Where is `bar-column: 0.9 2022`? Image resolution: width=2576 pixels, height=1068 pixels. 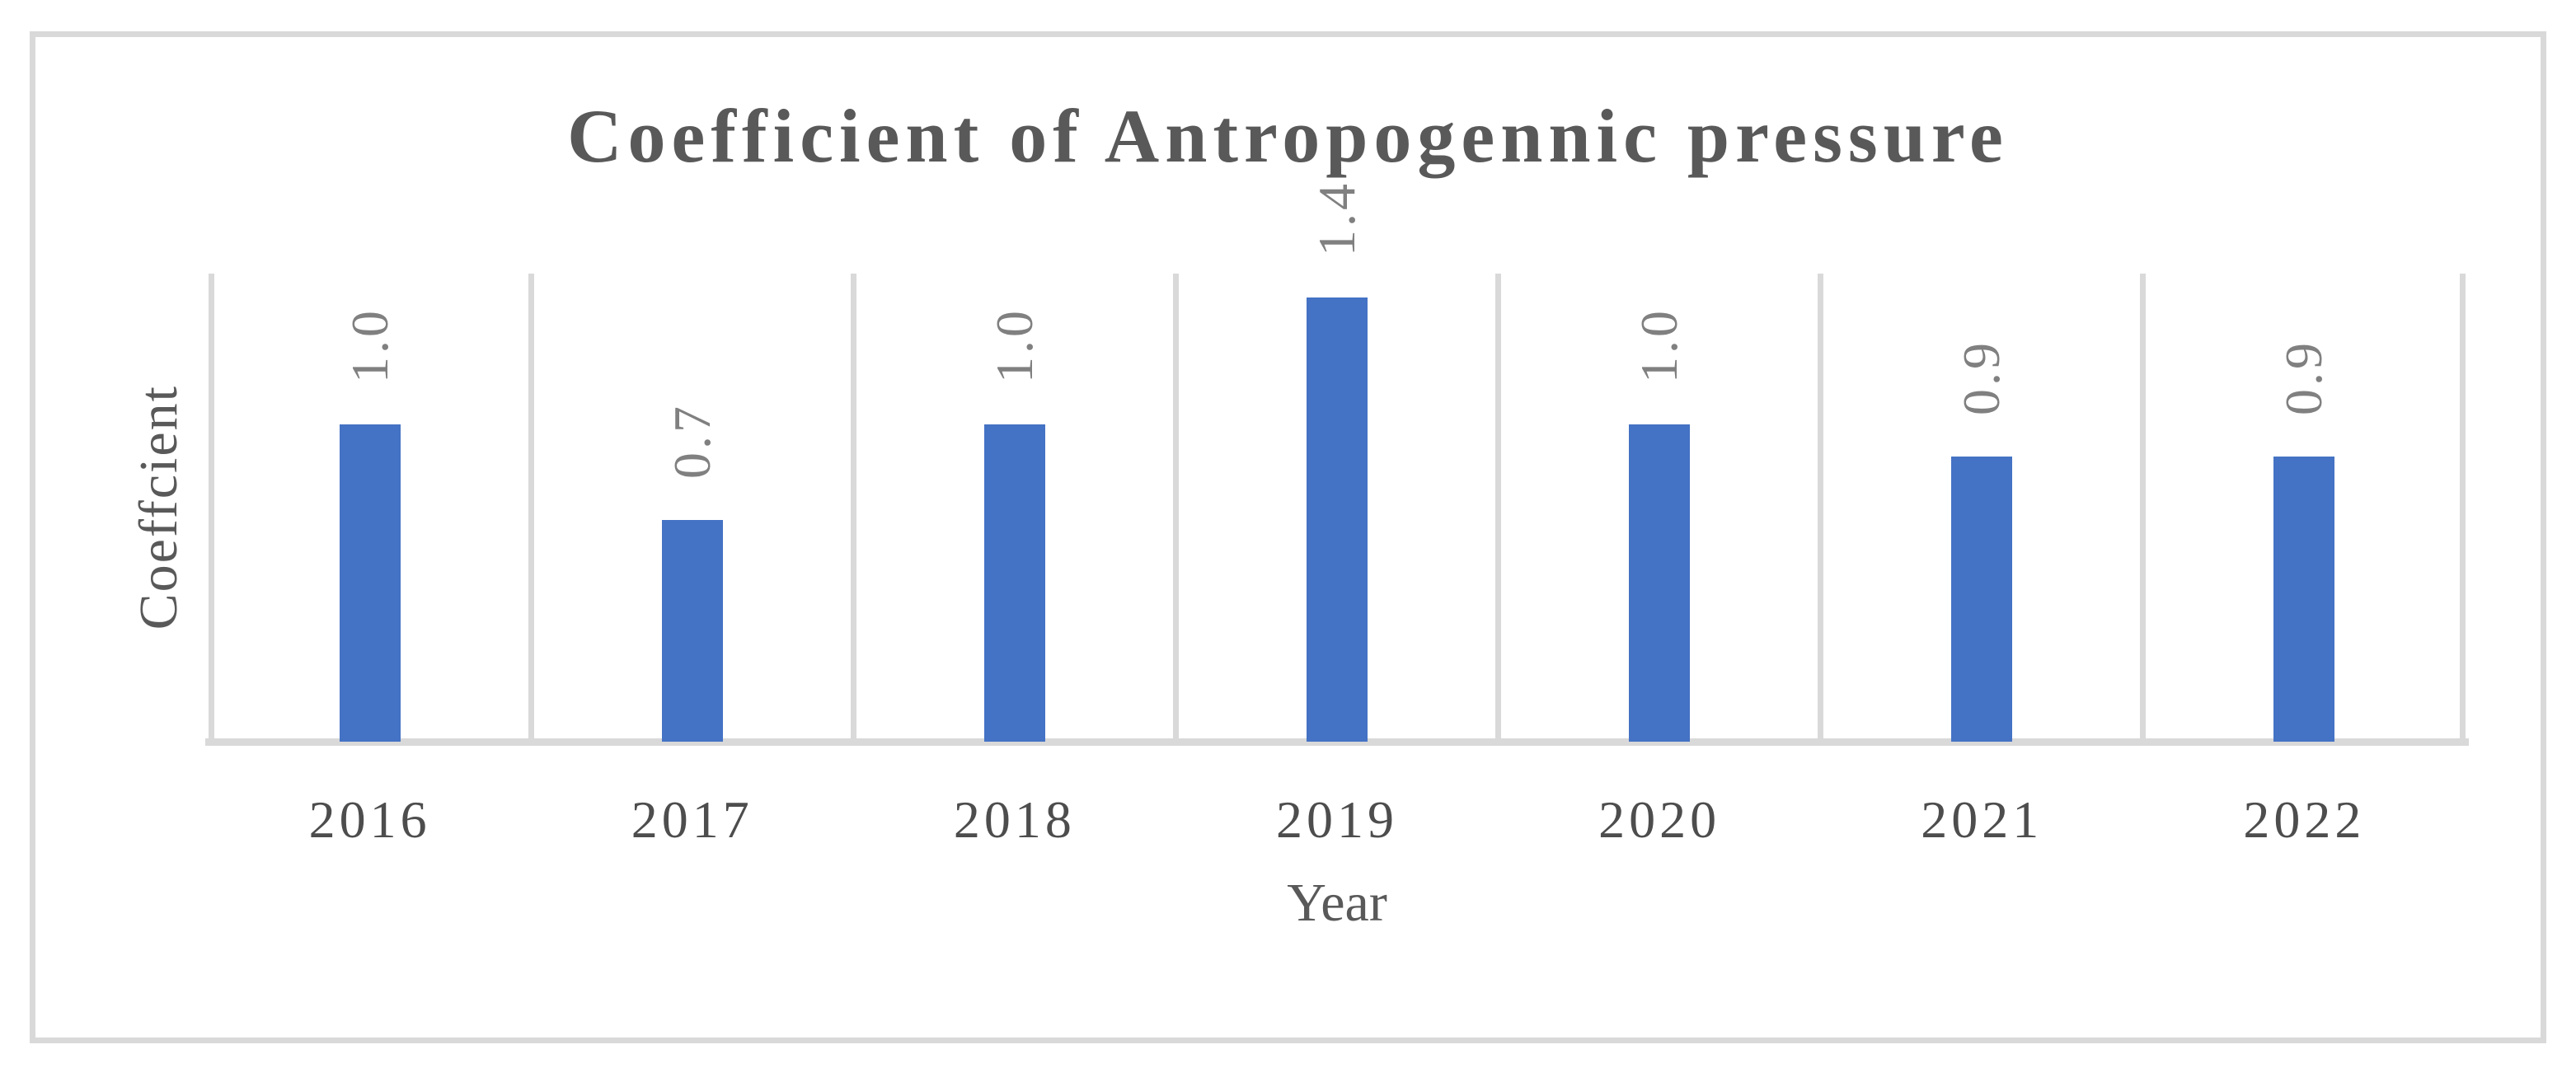
bar-column: 0.9 2022 is located at coordinates (2304, 562).